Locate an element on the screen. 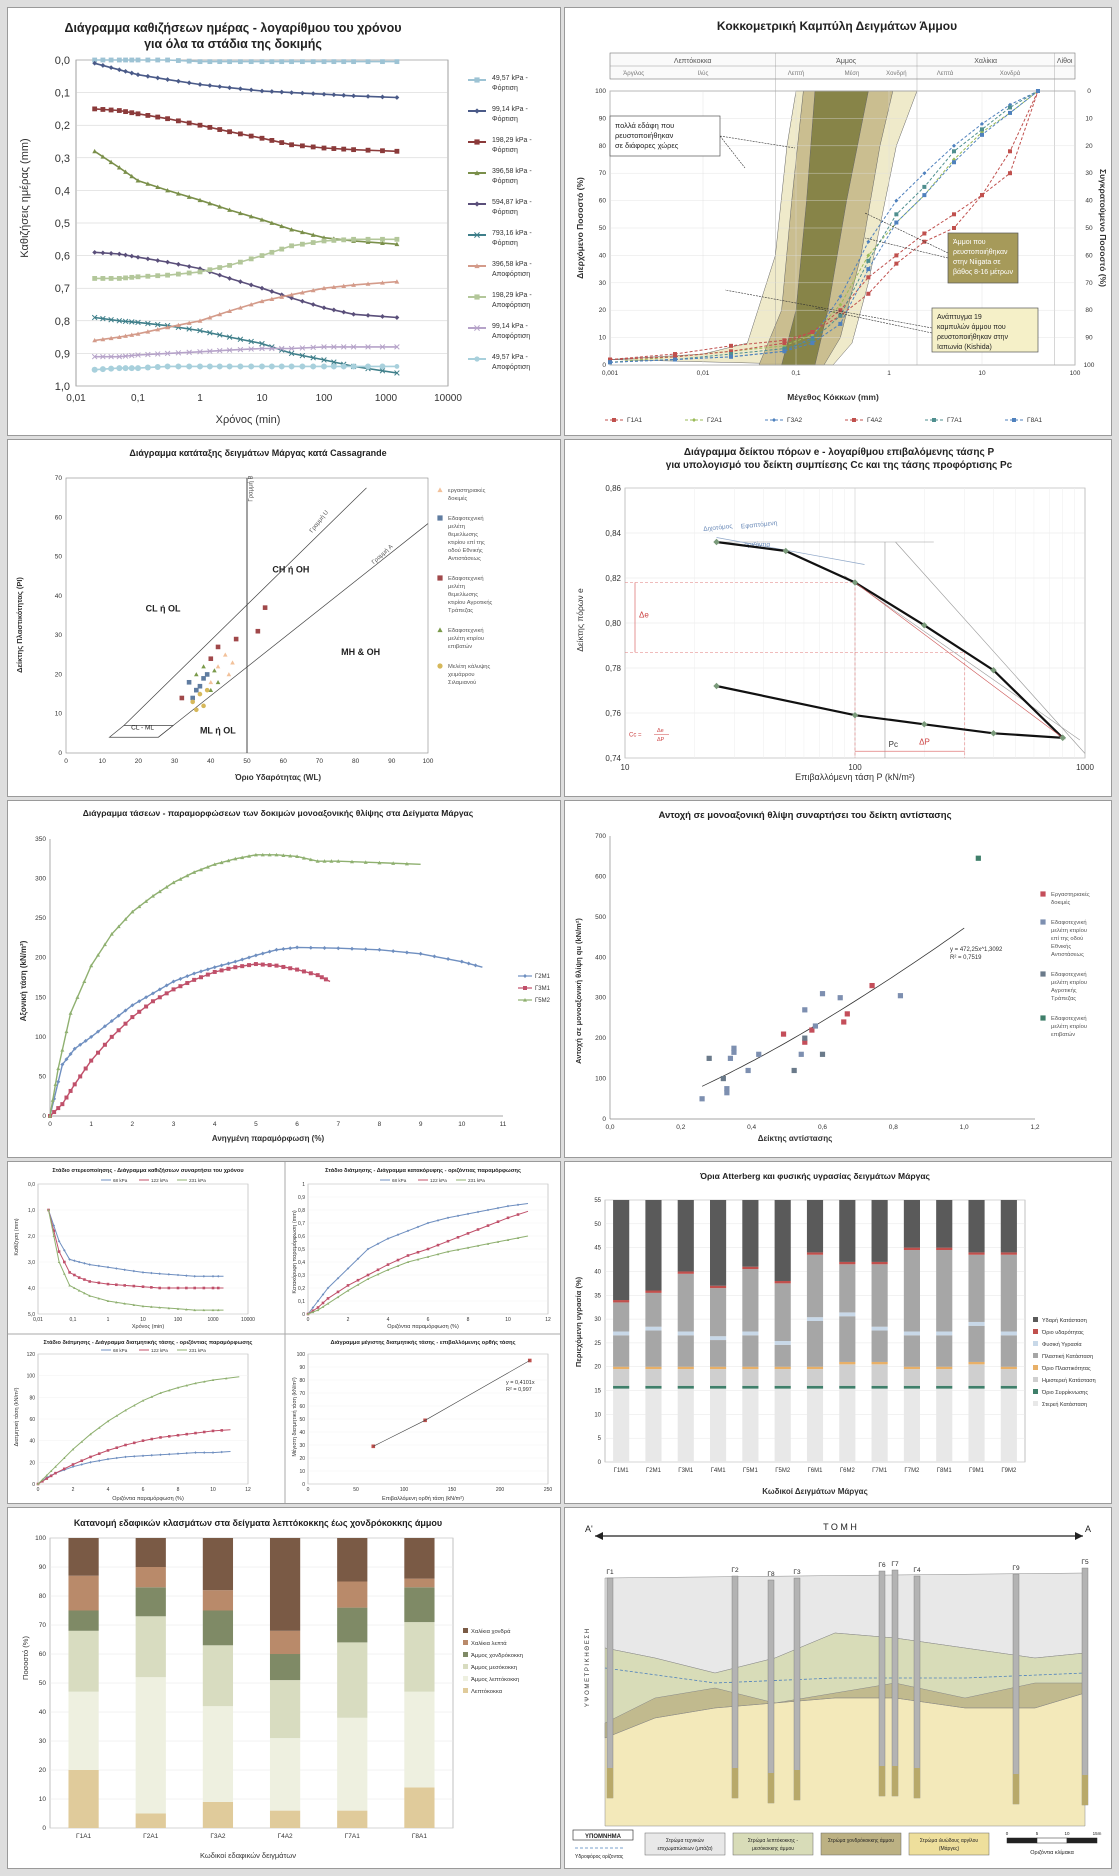 This screenshot has width=1119, height=1876. series-line is located at coordinates (245, 197).